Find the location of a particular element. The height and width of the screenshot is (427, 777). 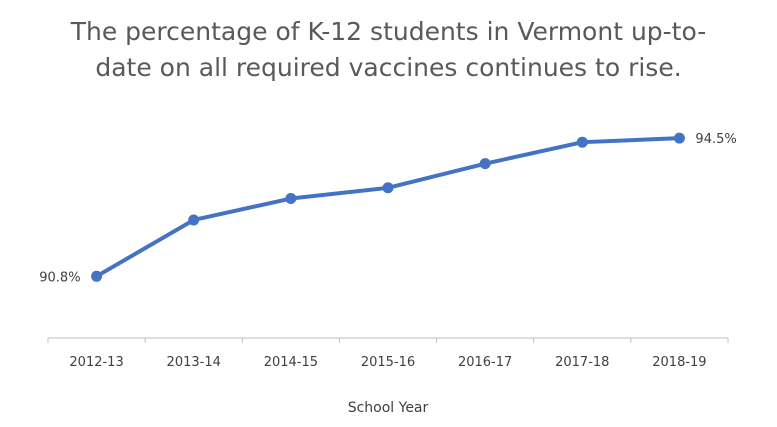

data-label: 94.5% is located at coordinates (715, 139).